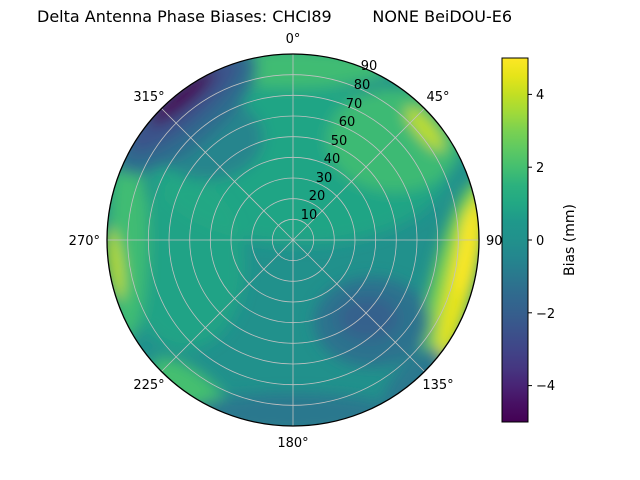 Image resolution: width=640 pixels, height=480 pixels. What do you see at coordinates (570, 240) in the screenshot?
I see `colorbar-axis-label: Bias (mm)` at bounding box center [570, 240].